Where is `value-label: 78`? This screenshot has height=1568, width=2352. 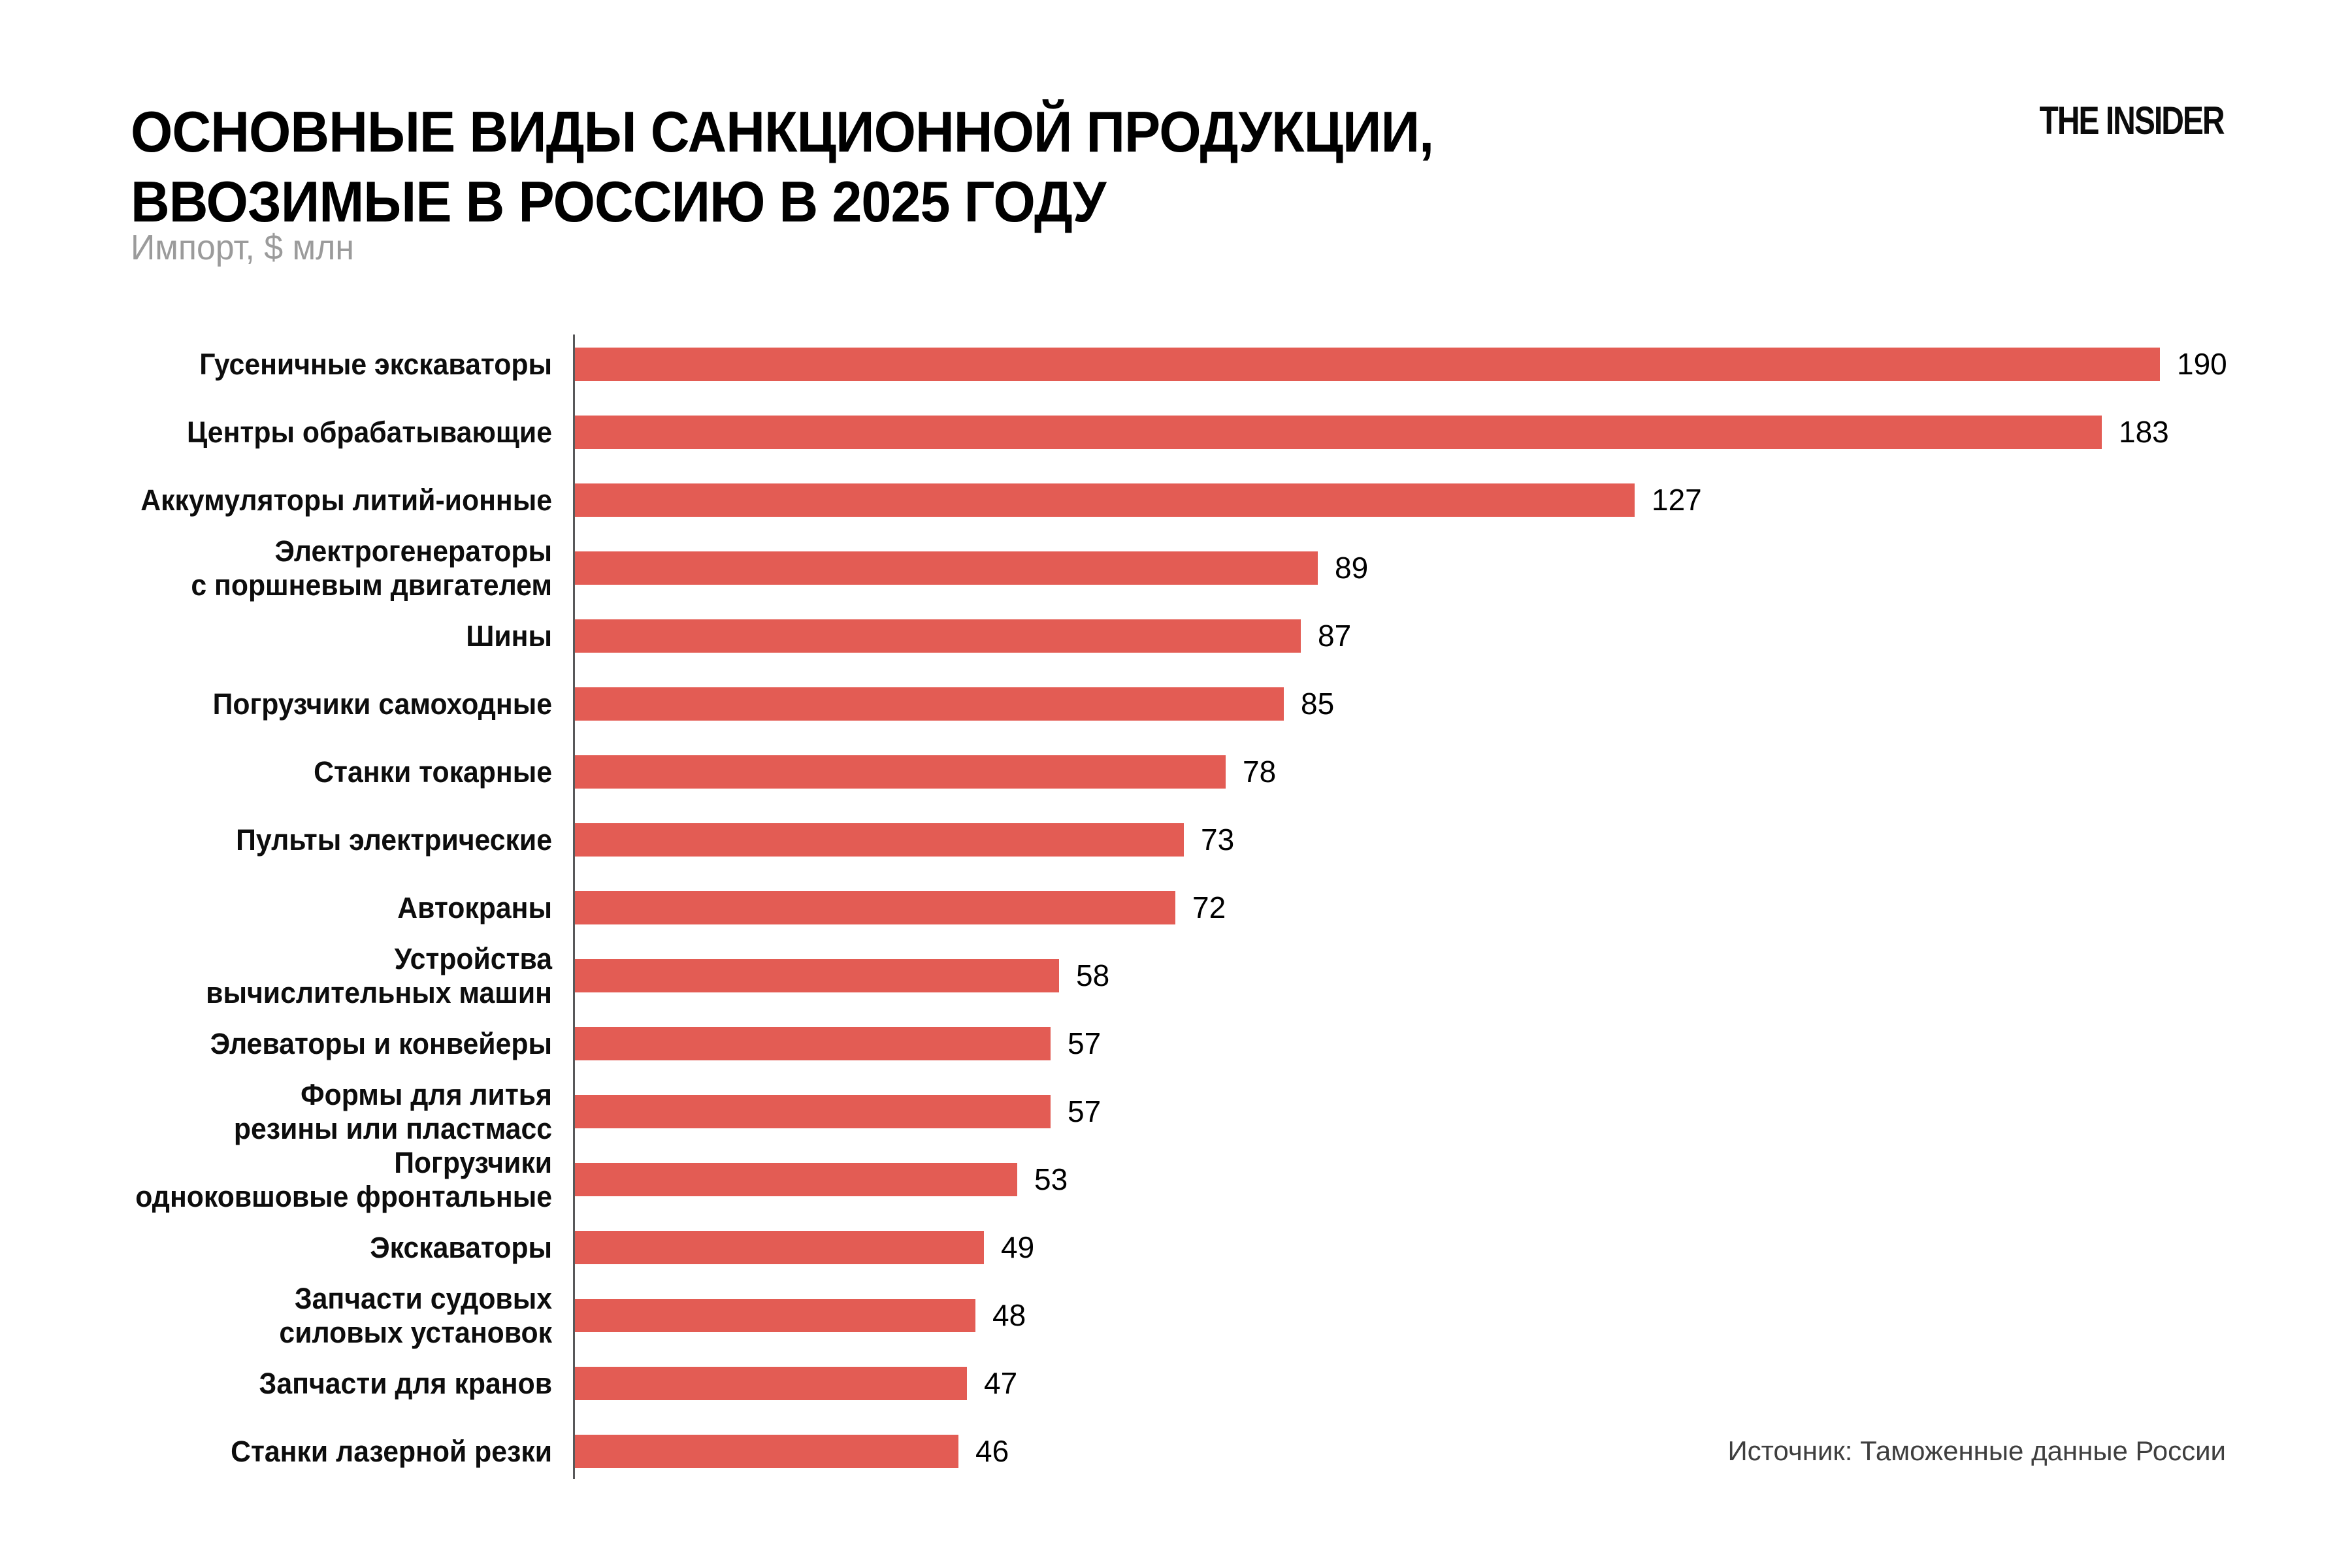
value-label: 78 is located at coordinates (1260, 772).